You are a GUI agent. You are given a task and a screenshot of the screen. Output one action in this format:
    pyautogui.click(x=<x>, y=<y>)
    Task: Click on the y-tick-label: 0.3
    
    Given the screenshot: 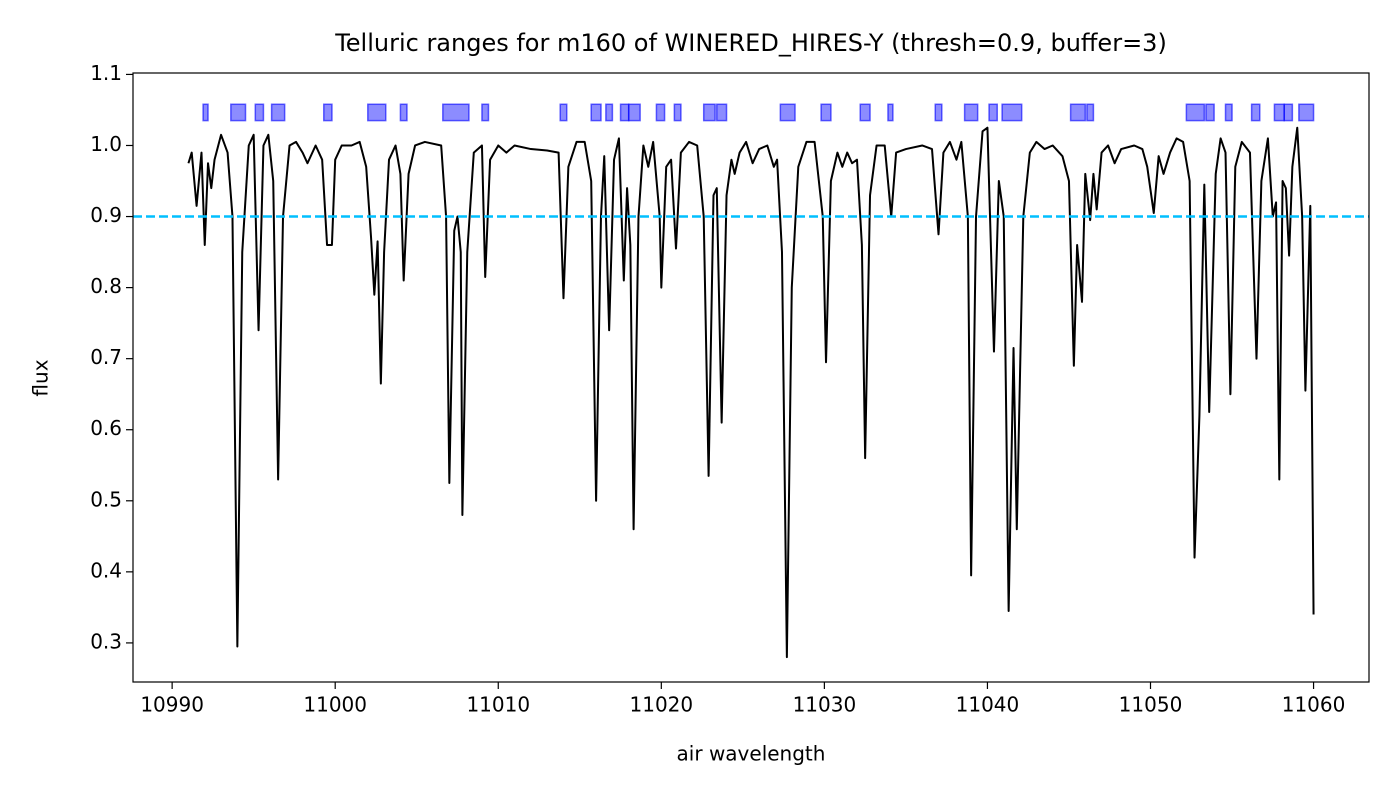 What is the action you would take?
    pyautogui.click(x=106, y=641)
    